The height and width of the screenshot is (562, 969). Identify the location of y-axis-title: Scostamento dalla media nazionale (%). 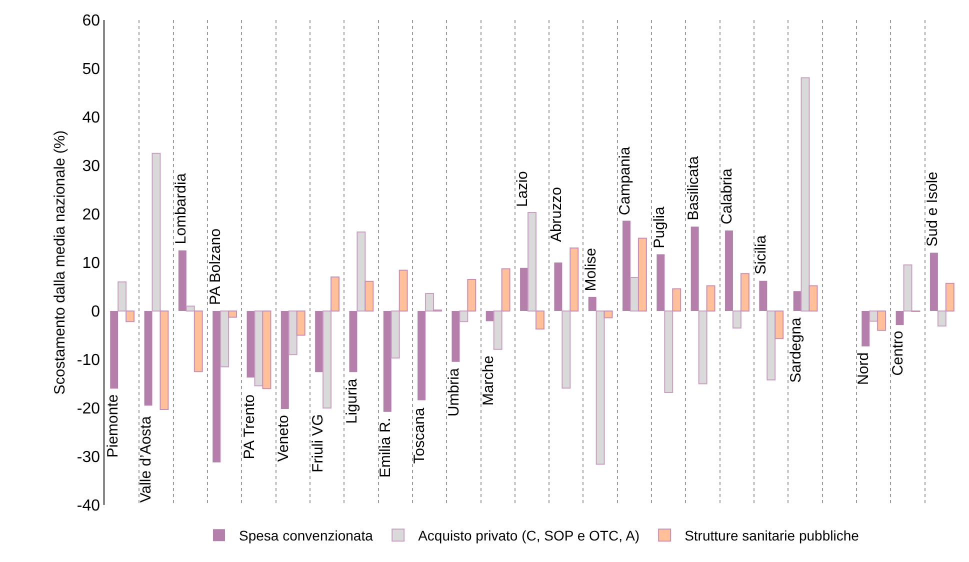
(60, 262).